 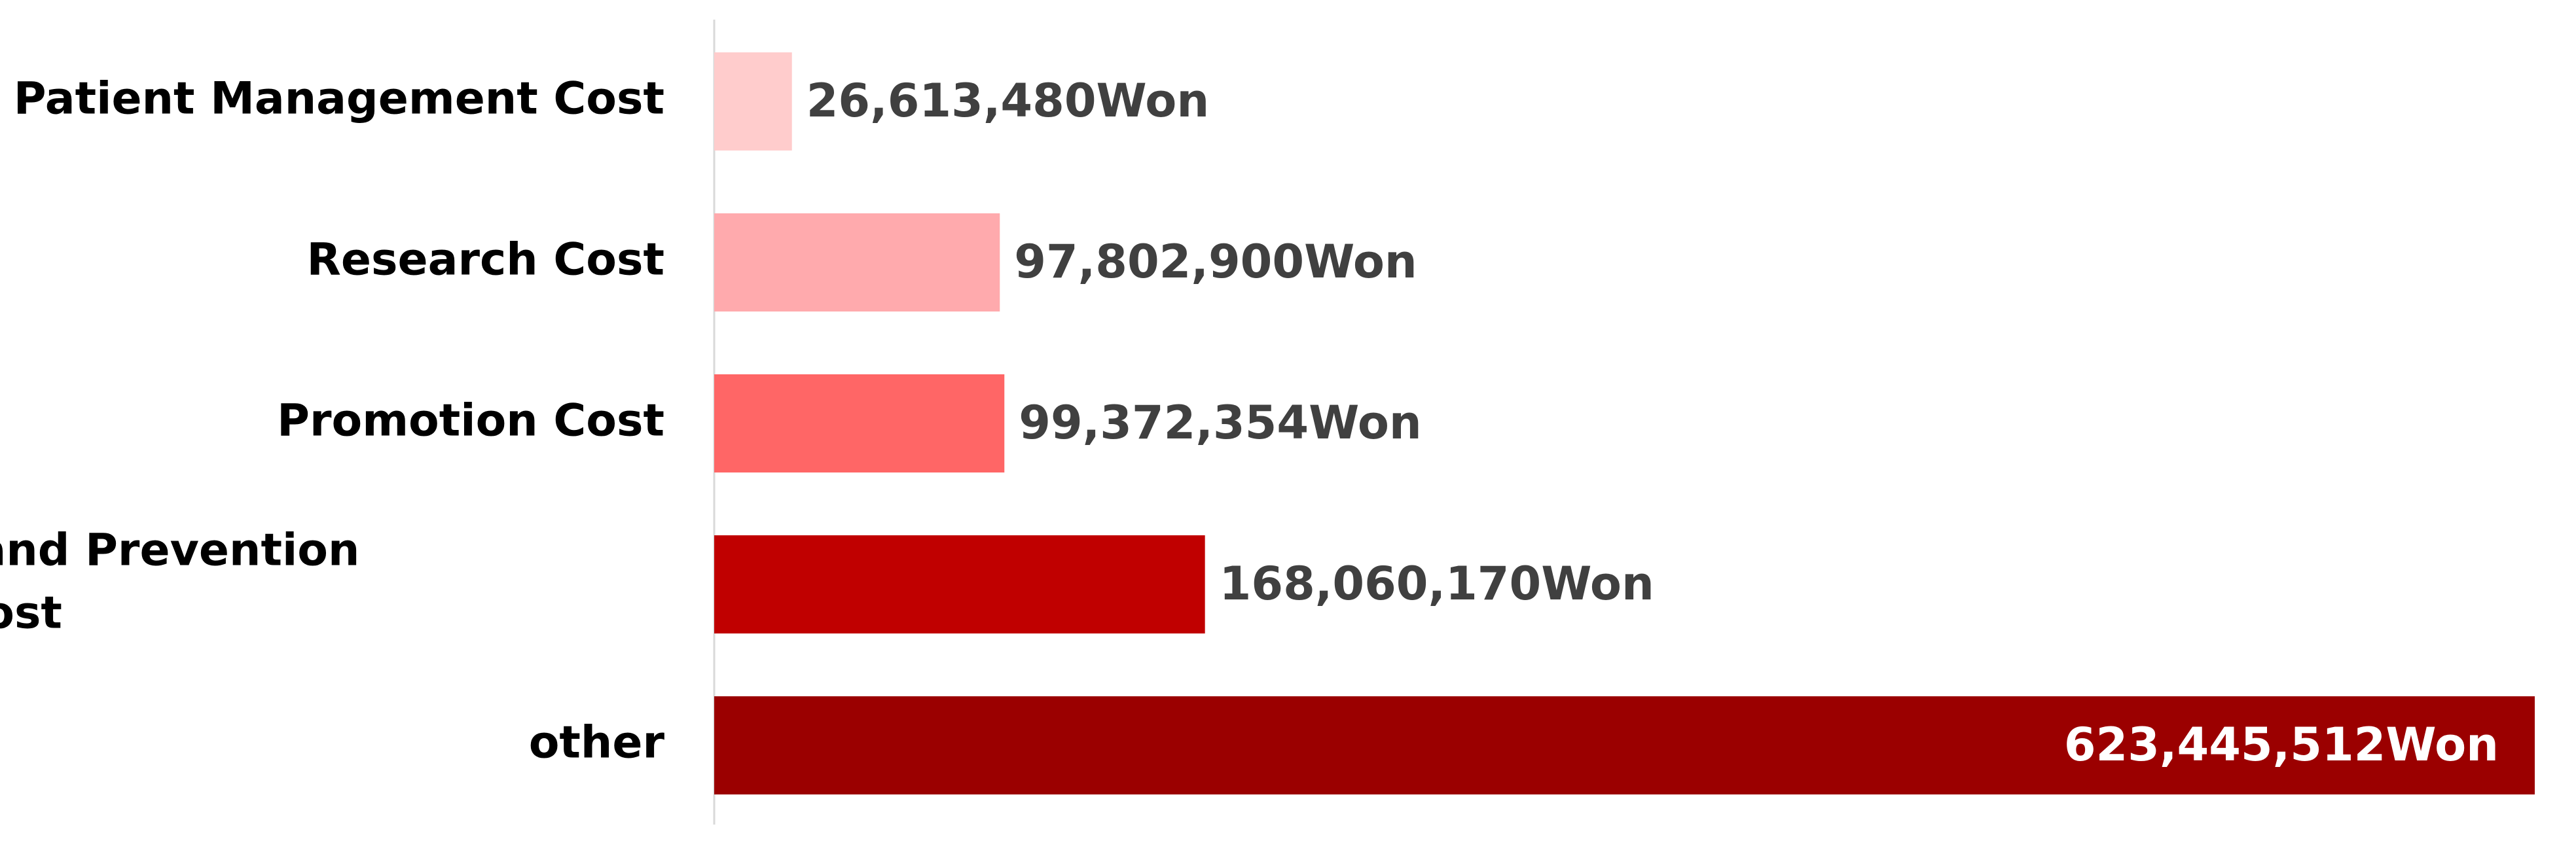 What do you see at coordinates (2281, 745) in the screenshot?
I see `value-label-5: 623,445,512Won` at bounding box center [2281, 745].